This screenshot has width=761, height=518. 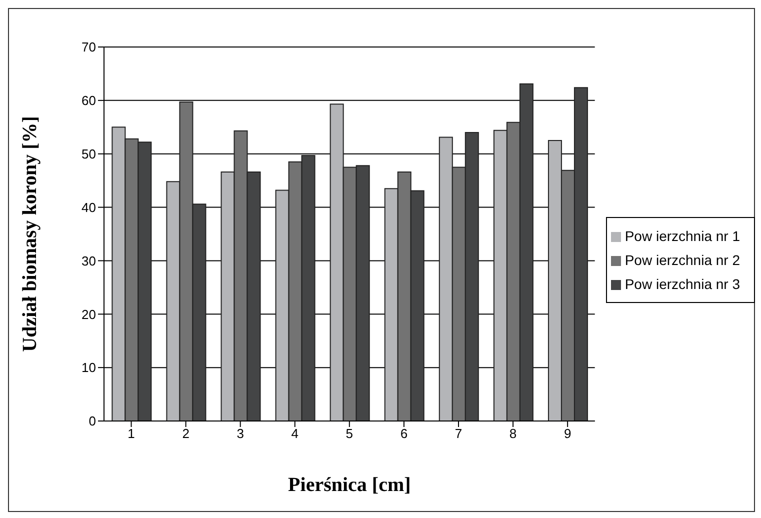 What do you see at coordinates (89, 368) in the screenshot?
I see `y-tick-label: 10` at bounding box center [89, 368].